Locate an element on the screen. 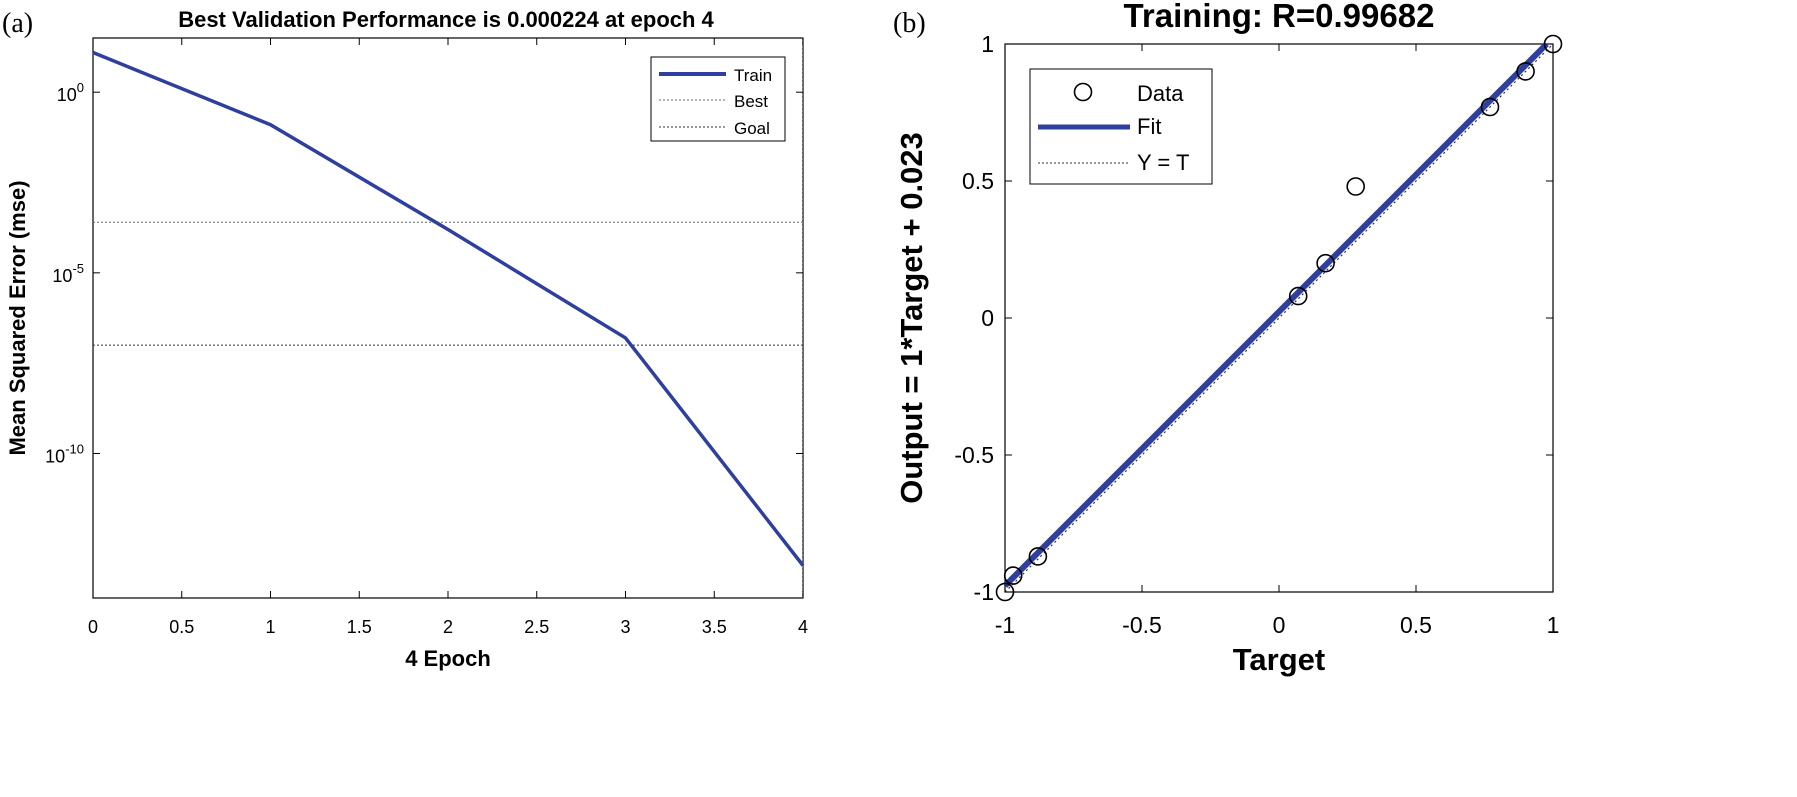  y-tick-label: -1 is located at coordinates (984, 592).